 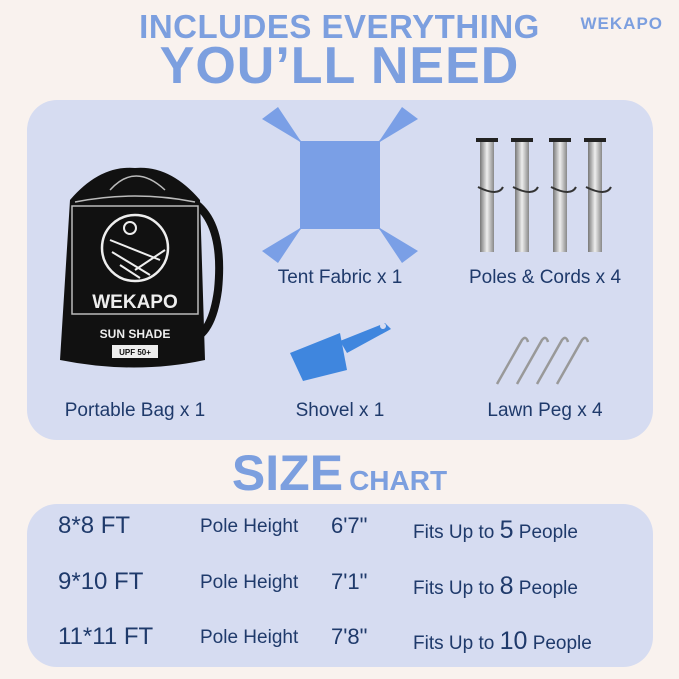 I want to click on capacity: Fits Up to 10 People, so click(x=502, y=641).